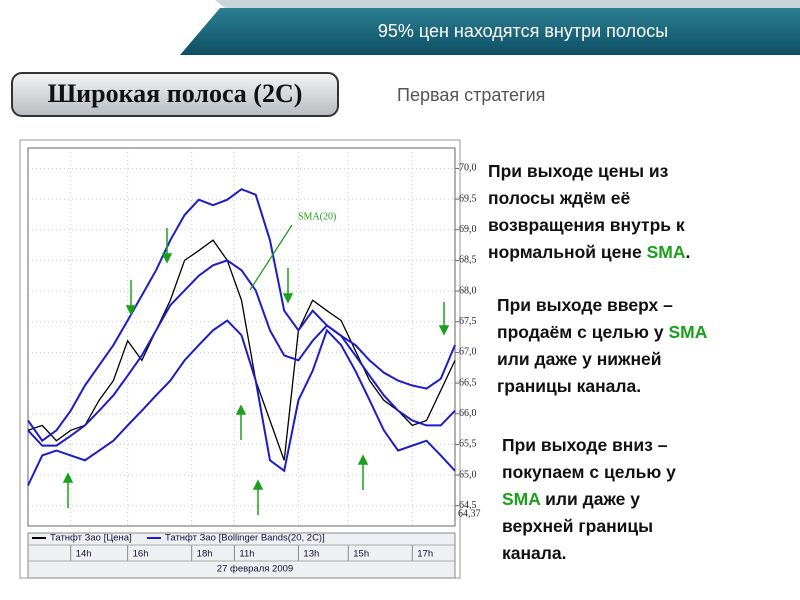 The image size is (800, 600). I want to click on text-segment: или даже у нижней, so click(579, 359).